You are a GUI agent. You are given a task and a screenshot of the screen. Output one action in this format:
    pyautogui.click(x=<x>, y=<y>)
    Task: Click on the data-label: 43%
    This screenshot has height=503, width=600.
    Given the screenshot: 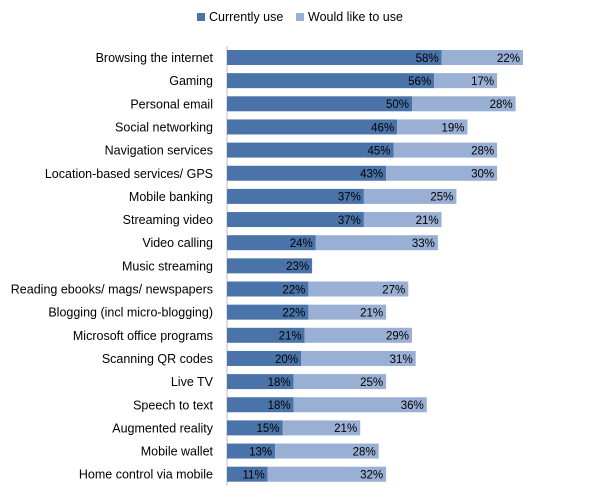 What is the action you would take?
    pyautogui.click(x=371, y=175)
    